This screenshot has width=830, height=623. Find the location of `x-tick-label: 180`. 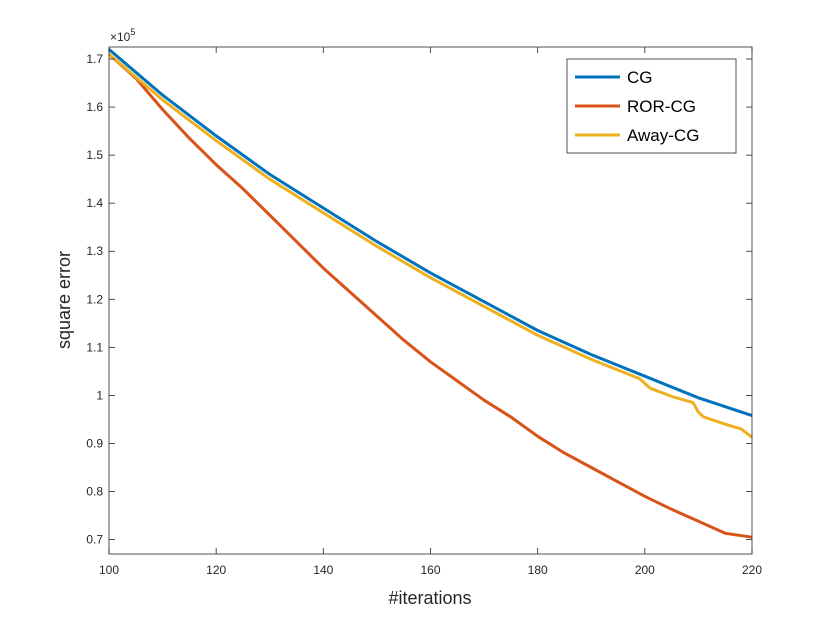

x-tick-label: 180 is located at coordinates (538, 570).